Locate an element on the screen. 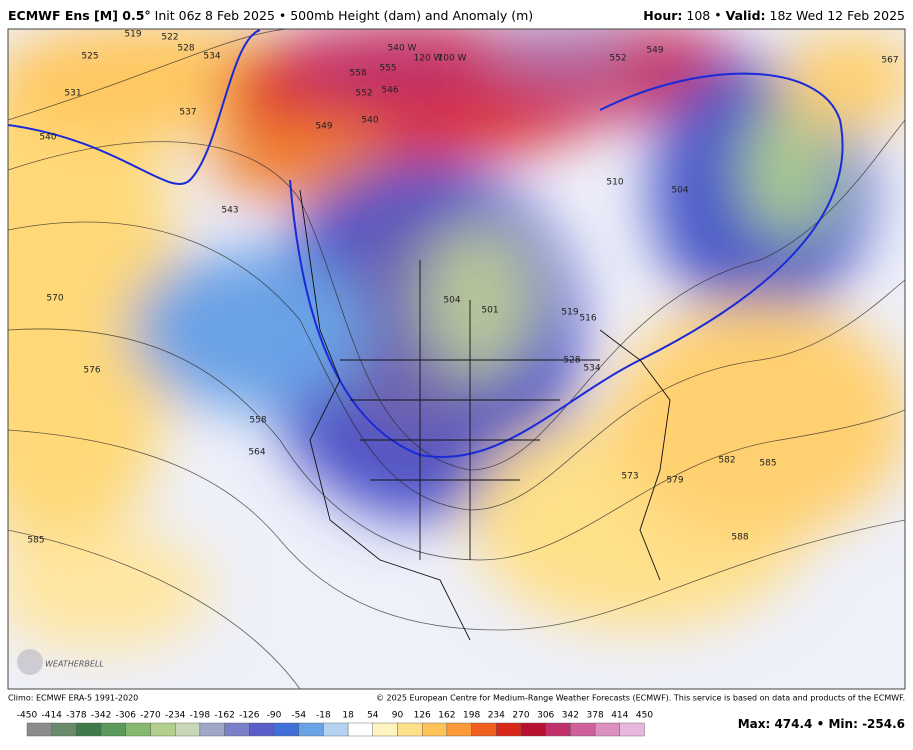 Image resolution: width=913 pixels, height=750 pixels. colorbar-label: 54 is located at coordinates (373, 716).